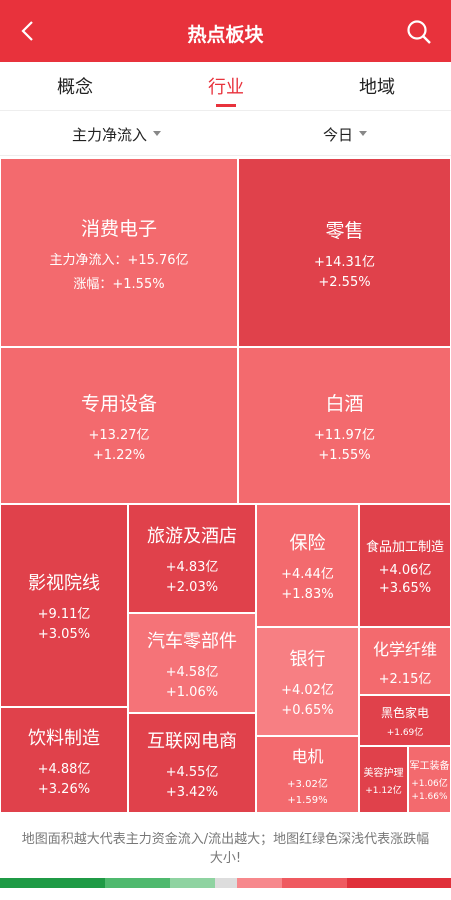 The image size is (451, 900). I want to click on tile-name: 军工装备, so click(429, 766).